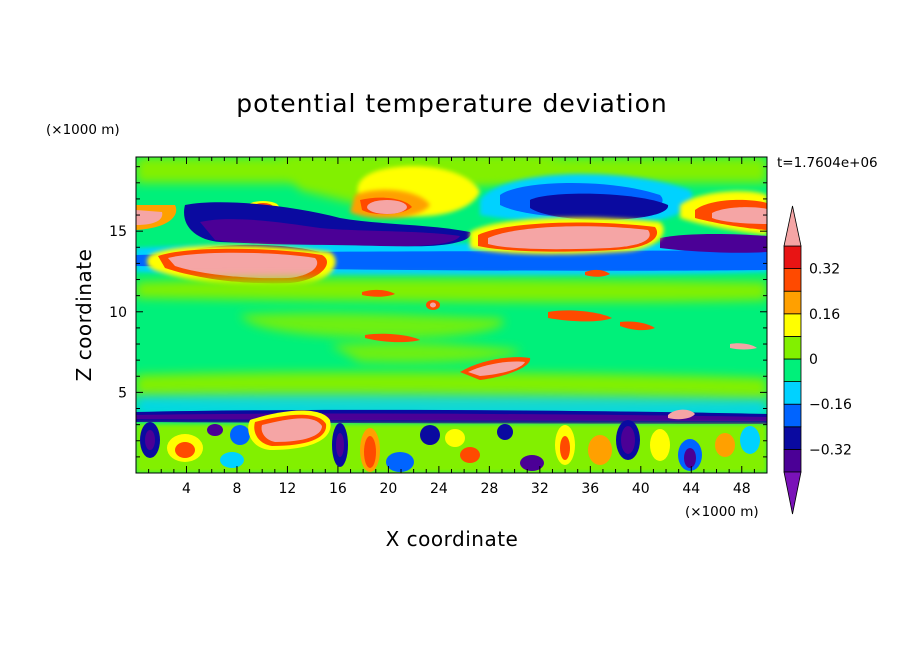 The height and width of the screenshot is (654, 904). Describe the element at coordinates (288, 489) in the screenshot. I see `x-tick-label: 12` at that location.